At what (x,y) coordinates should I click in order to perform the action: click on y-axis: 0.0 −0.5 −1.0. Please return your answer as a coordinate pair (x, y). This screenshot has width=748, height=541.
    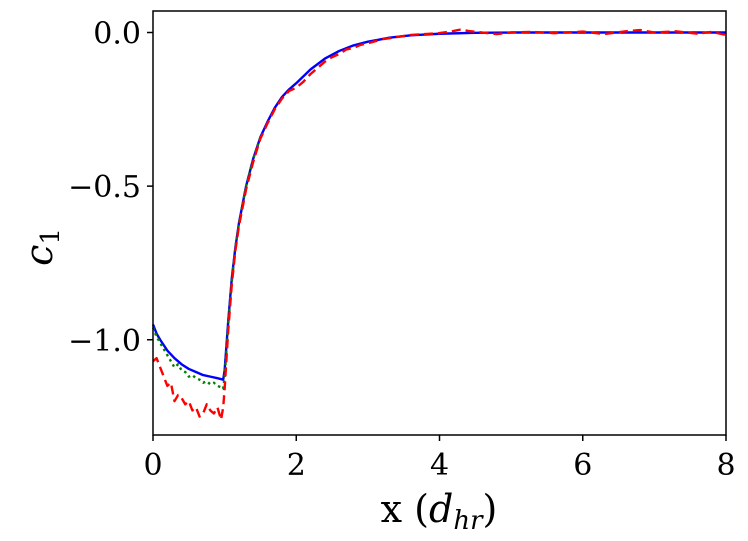
    Looking at the image, I should click on (110, 188).